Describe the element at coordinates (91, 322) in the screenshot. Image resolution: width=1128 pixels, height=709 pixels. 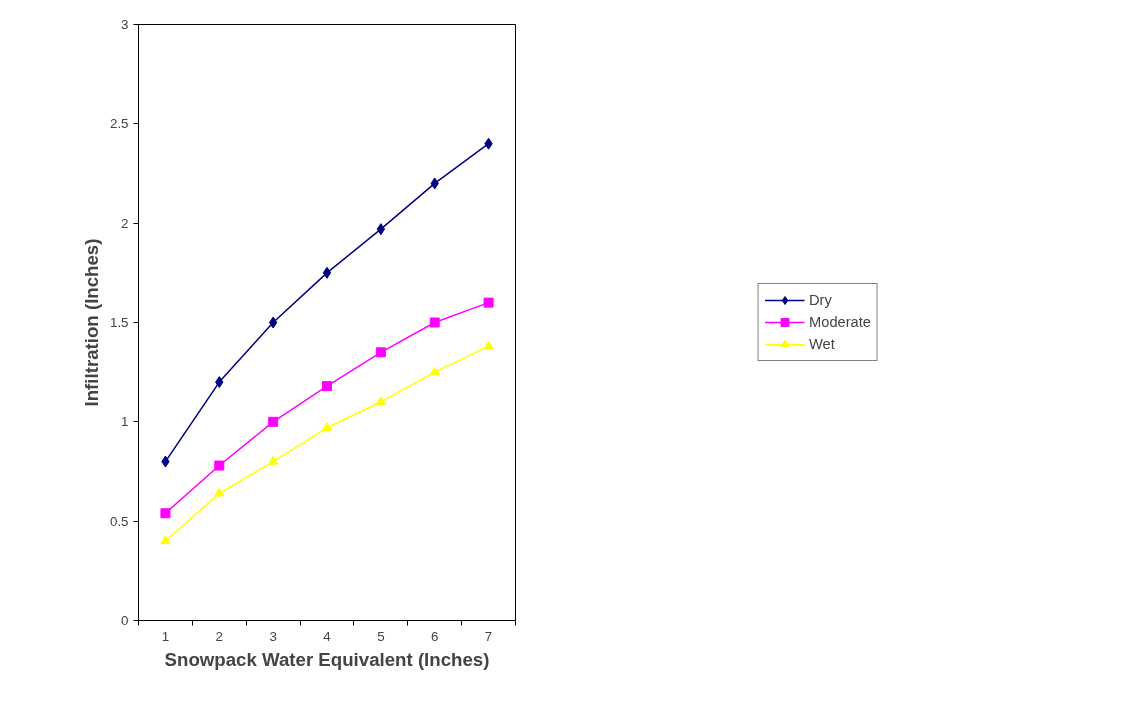
I see `y-axis-title: Infiltration (Inches)` at that location.